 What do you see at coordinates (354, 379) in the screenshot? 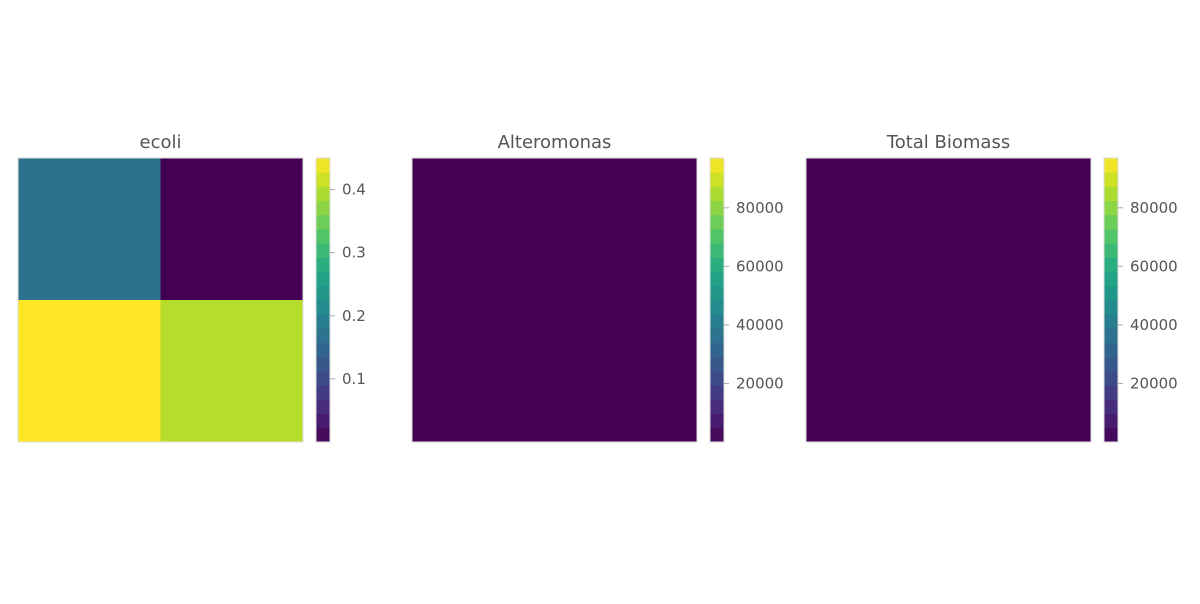
I see `colorbar-tick-label: 0.1` at bounding box center [354, 379].